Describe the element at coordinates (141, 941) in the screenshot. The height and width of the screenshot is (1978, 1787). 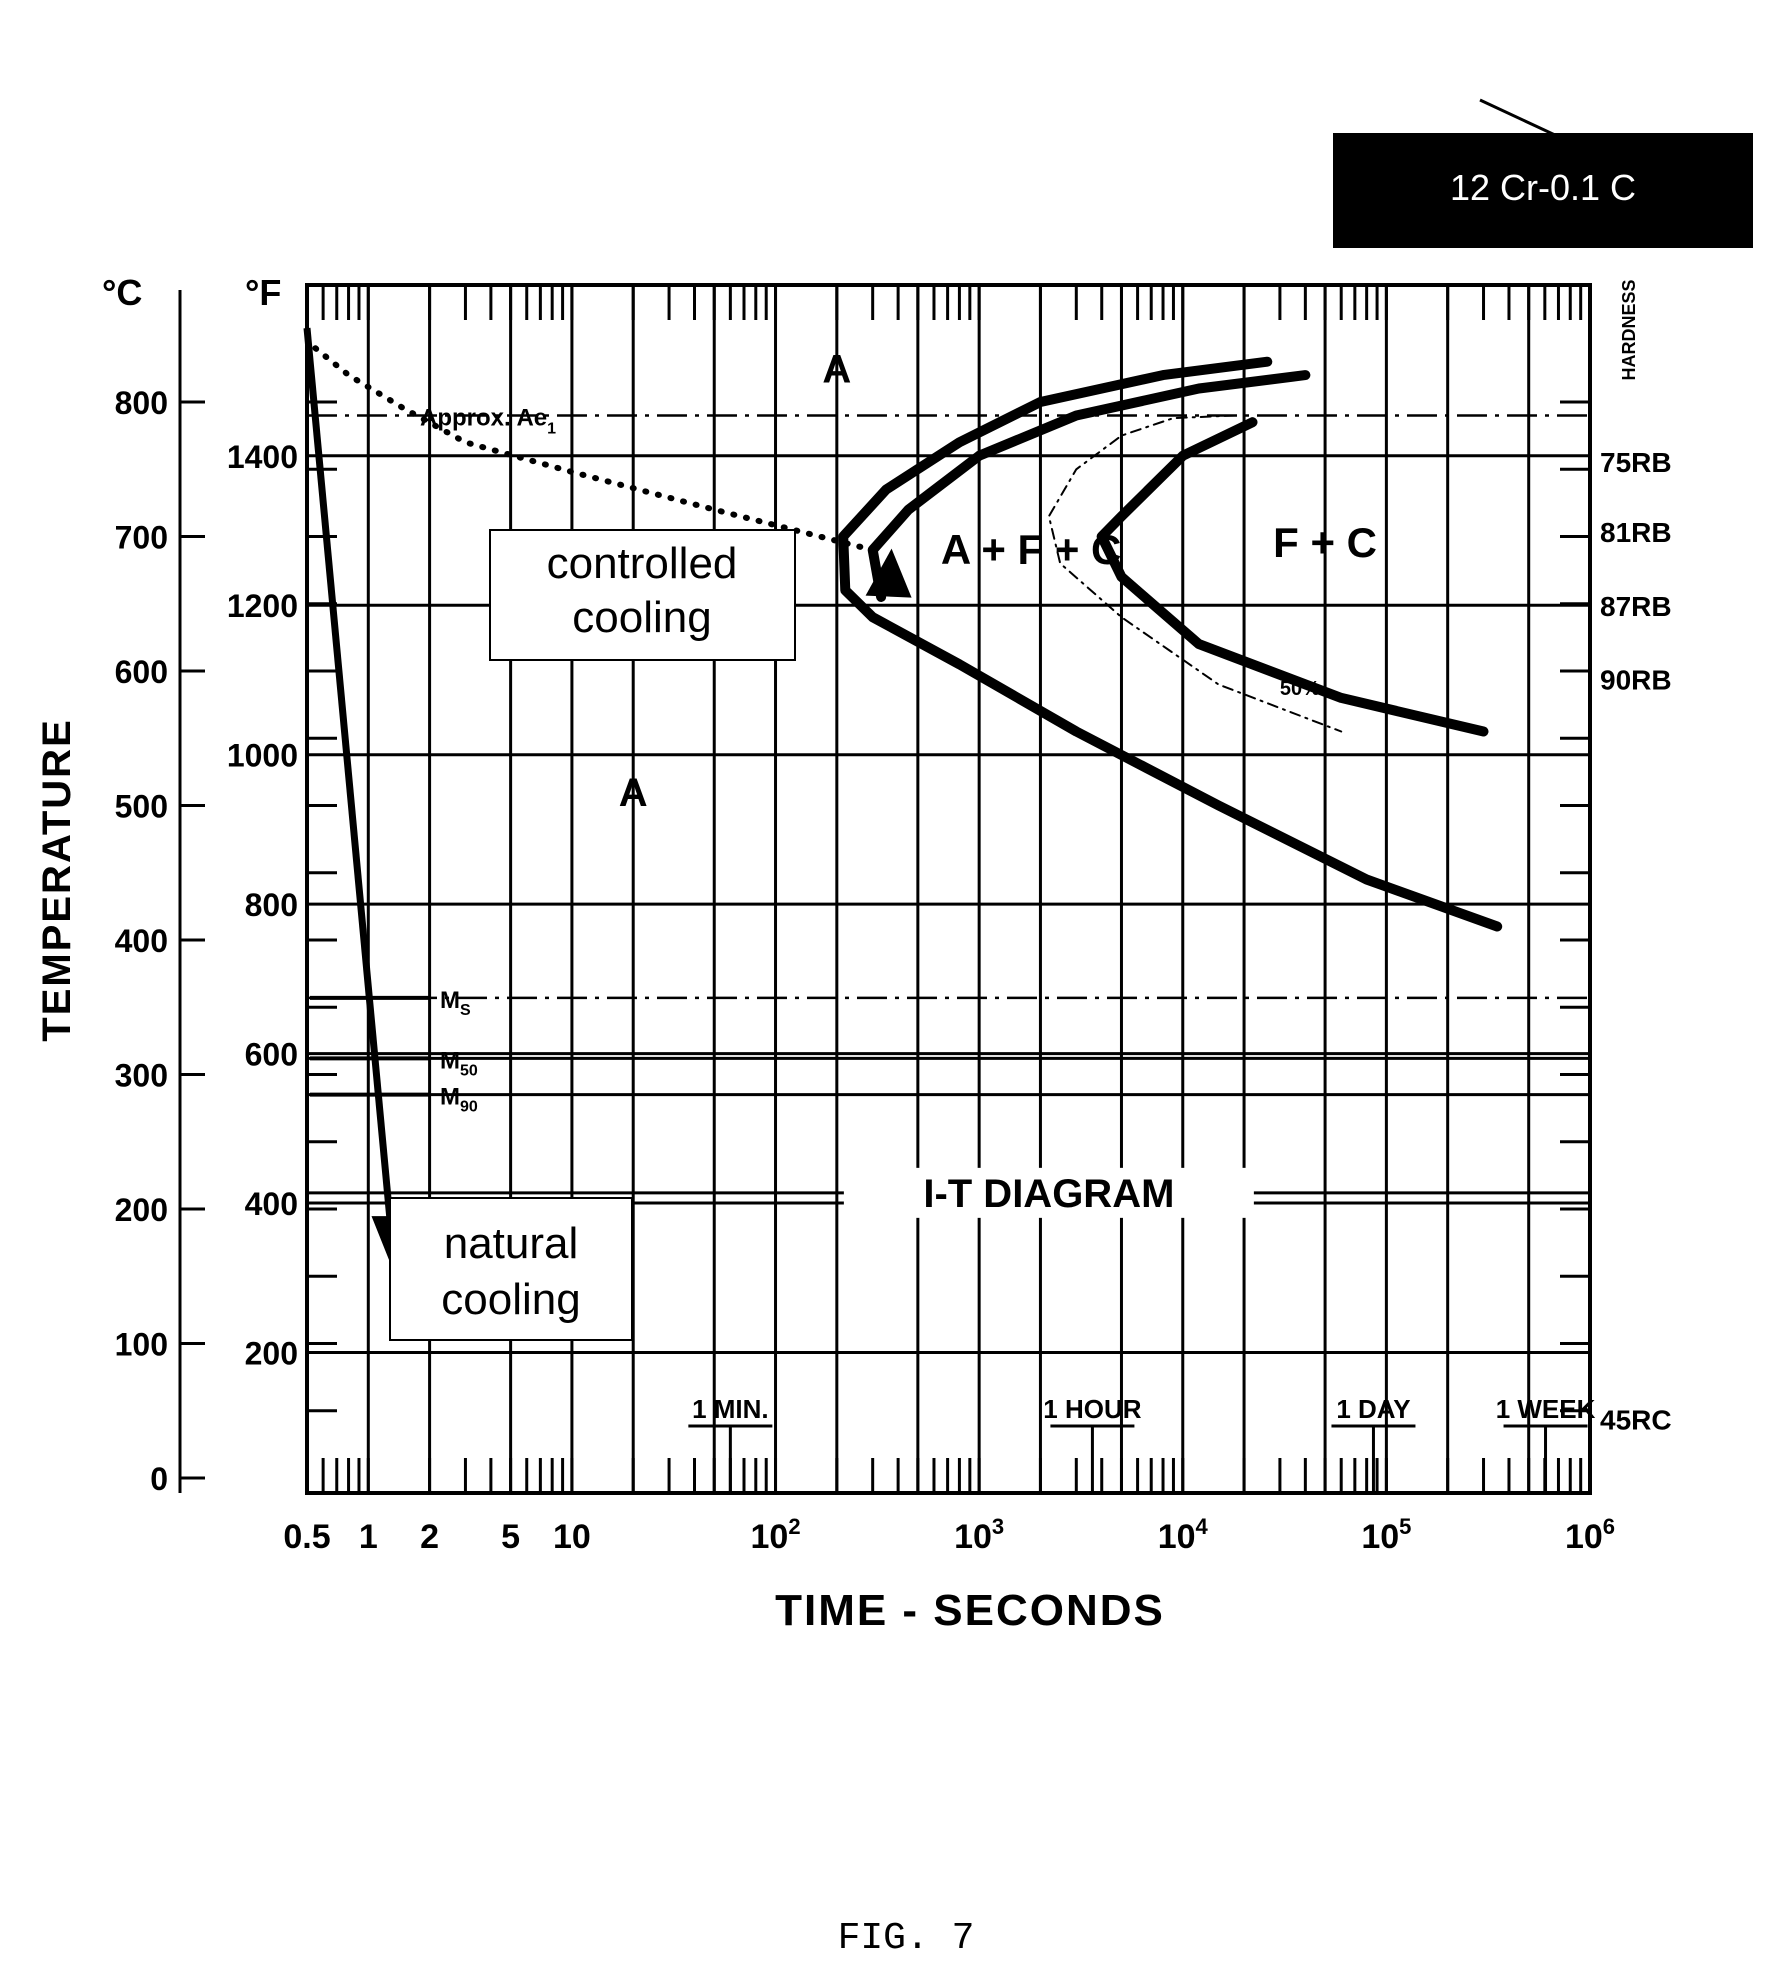
I see `celsius-tick-label: 400` at that location.